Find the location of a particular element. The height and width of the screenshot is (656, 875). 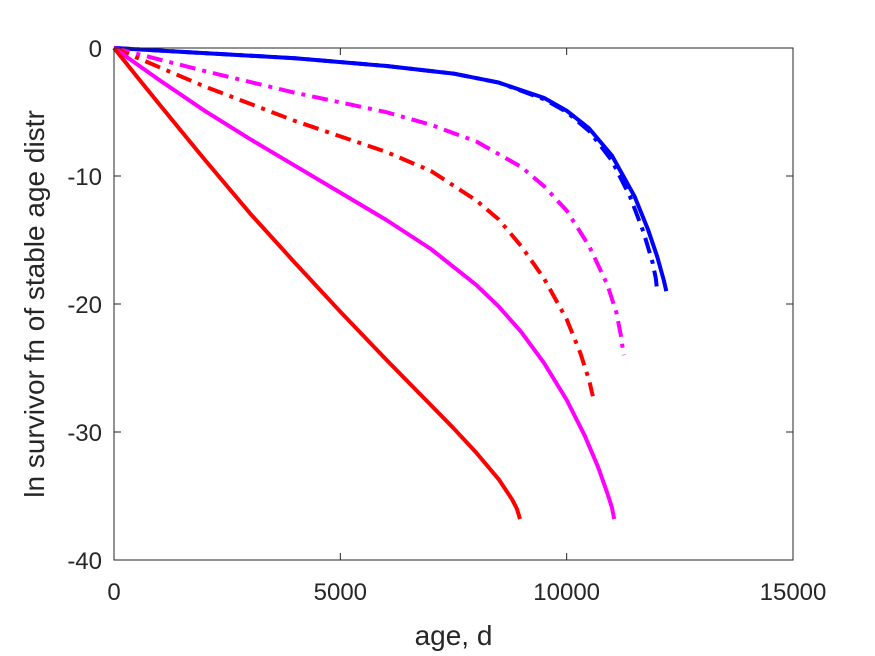

x-tick-label: 5000 is located at coordinates (340, 592).